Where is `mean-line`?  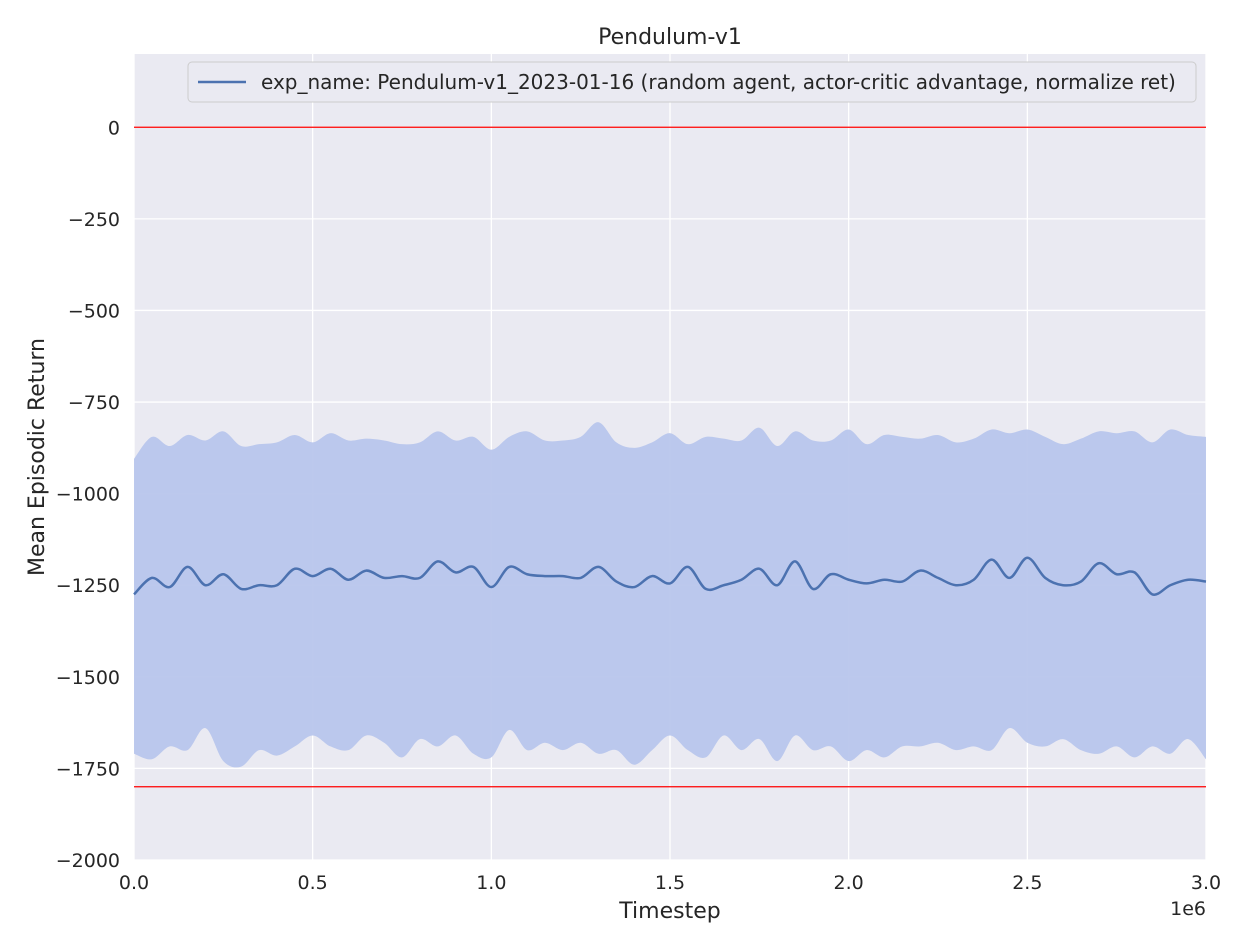 mean-line is located at coordinates (670, 576).